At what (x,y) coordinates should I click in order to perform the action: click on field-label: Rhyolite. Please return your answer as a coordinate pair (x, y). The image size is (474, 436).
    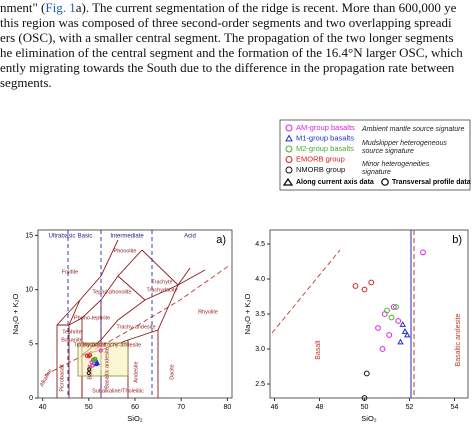
    Looking at the image, I should click on (208, 312).